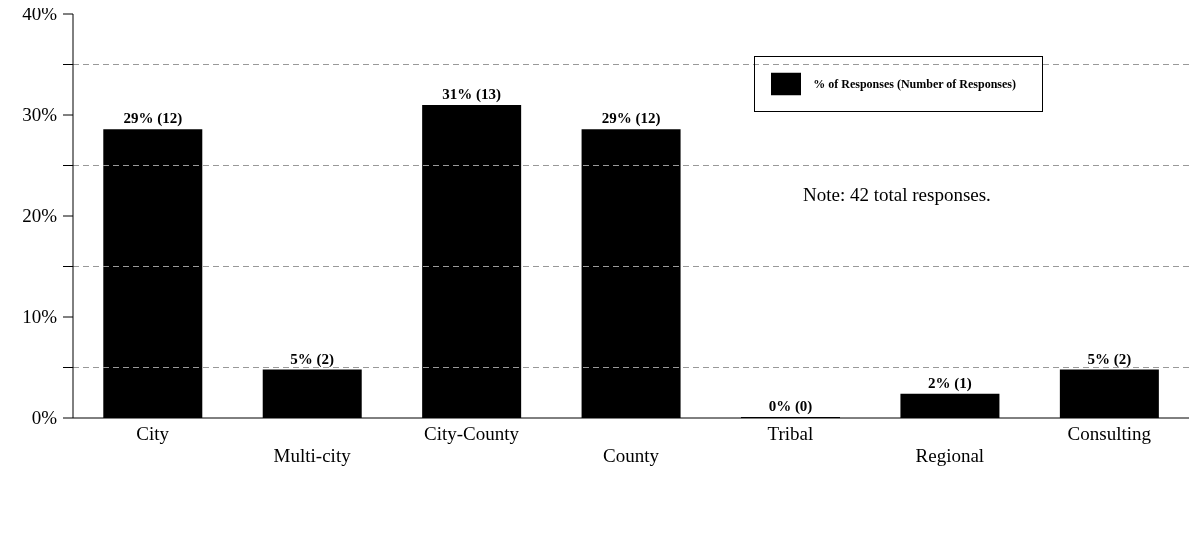 Image resolution: width=1201 pixels, height=542 pixels. I want to click on annotation: Note: 42 total responses., so click(897, 195).